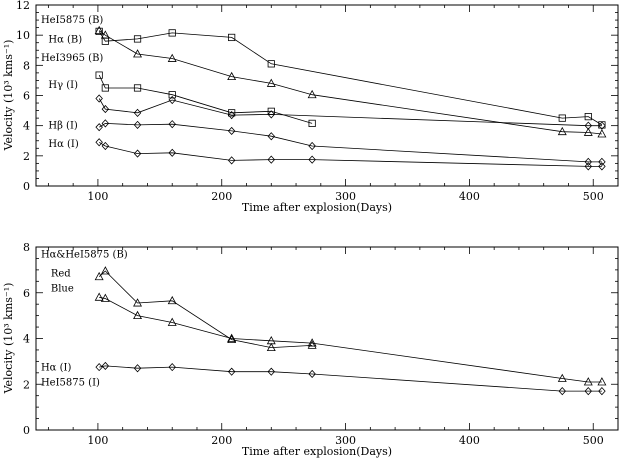  I want to click on x-axis-label: Time after explosion(Days), so click(317, 451).